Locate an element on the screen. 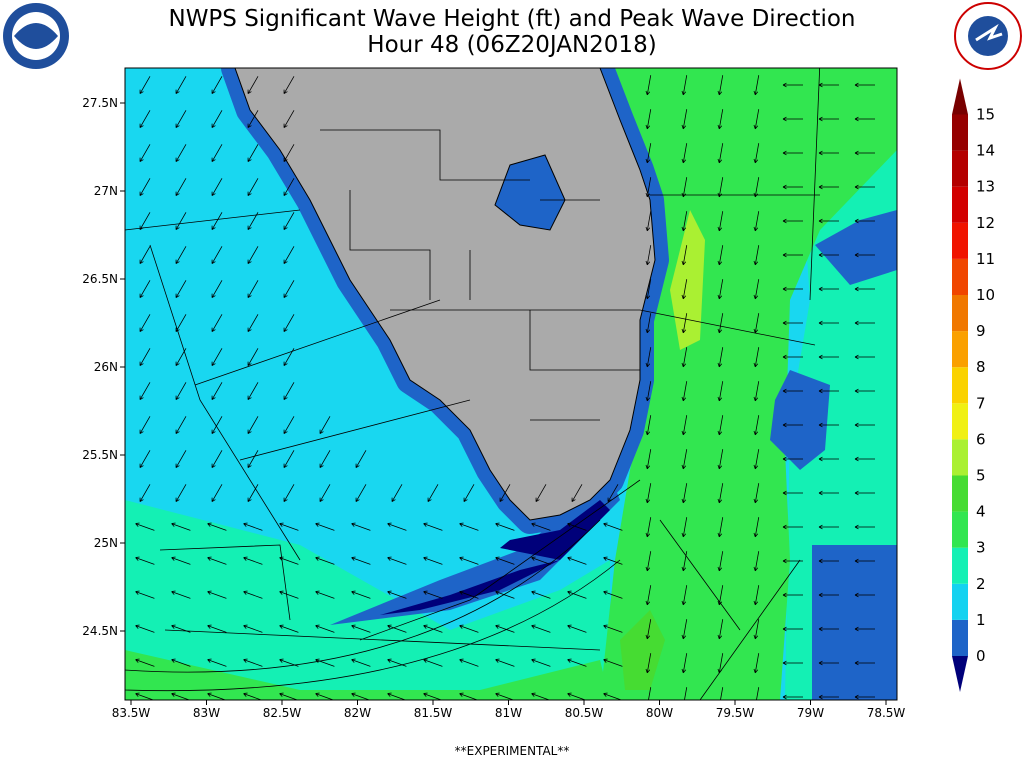 This screenshot has height=772, width=1024. colorbar-label: 5 is located at coordinates (981, 476).